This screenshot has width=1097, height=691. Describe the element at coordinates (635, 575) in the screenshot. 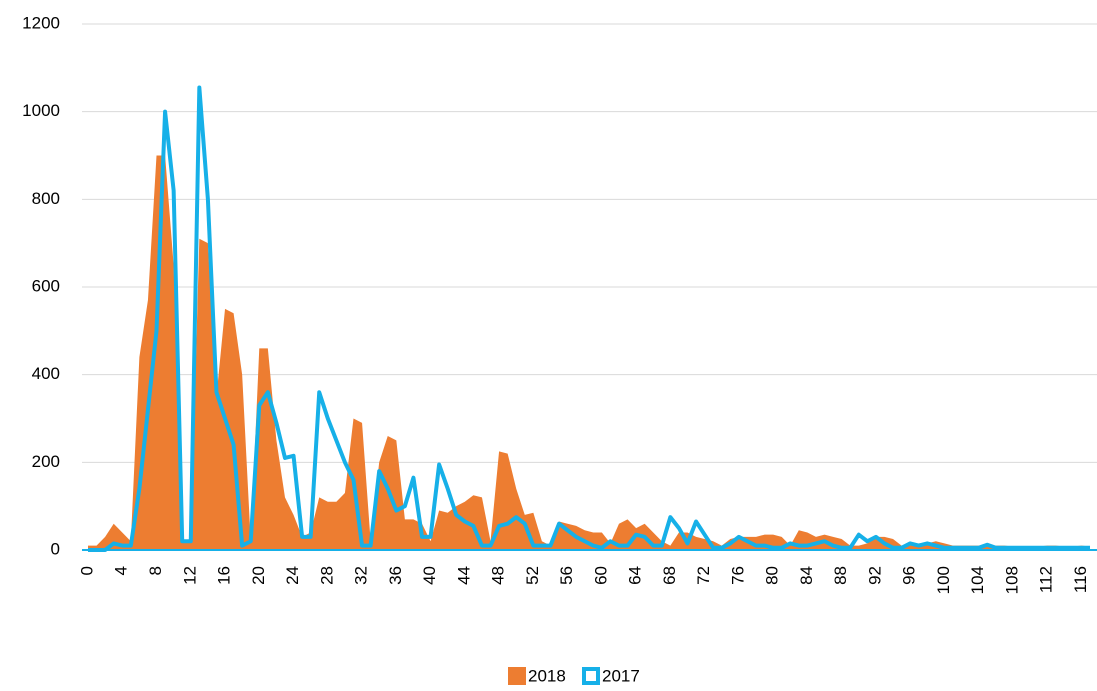

I see `x-tick-label: 64` at that location.